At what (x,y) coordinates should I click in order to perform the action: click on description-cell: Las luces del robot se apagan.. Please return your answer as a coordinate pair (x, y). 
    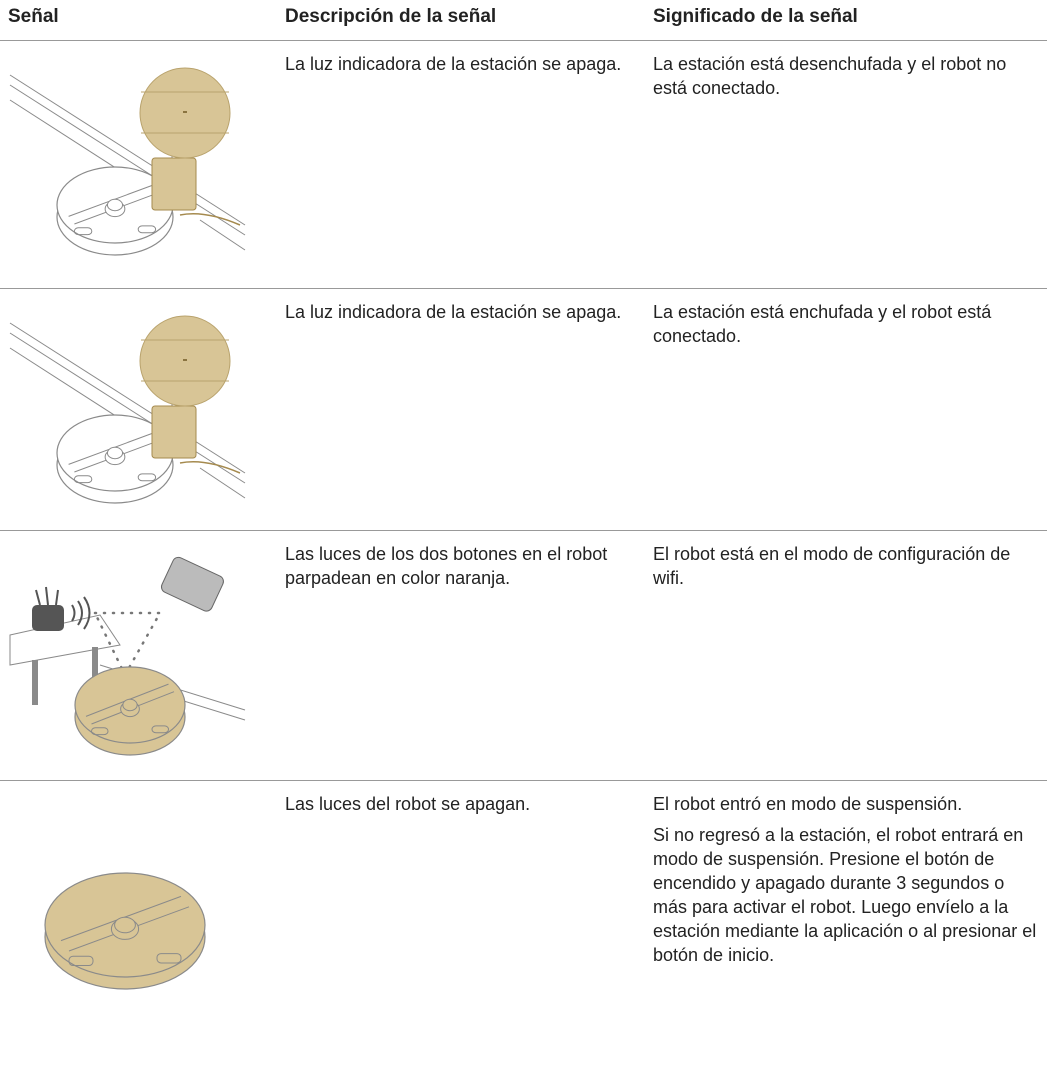
    Looking at the image, I should click on (460, 807).